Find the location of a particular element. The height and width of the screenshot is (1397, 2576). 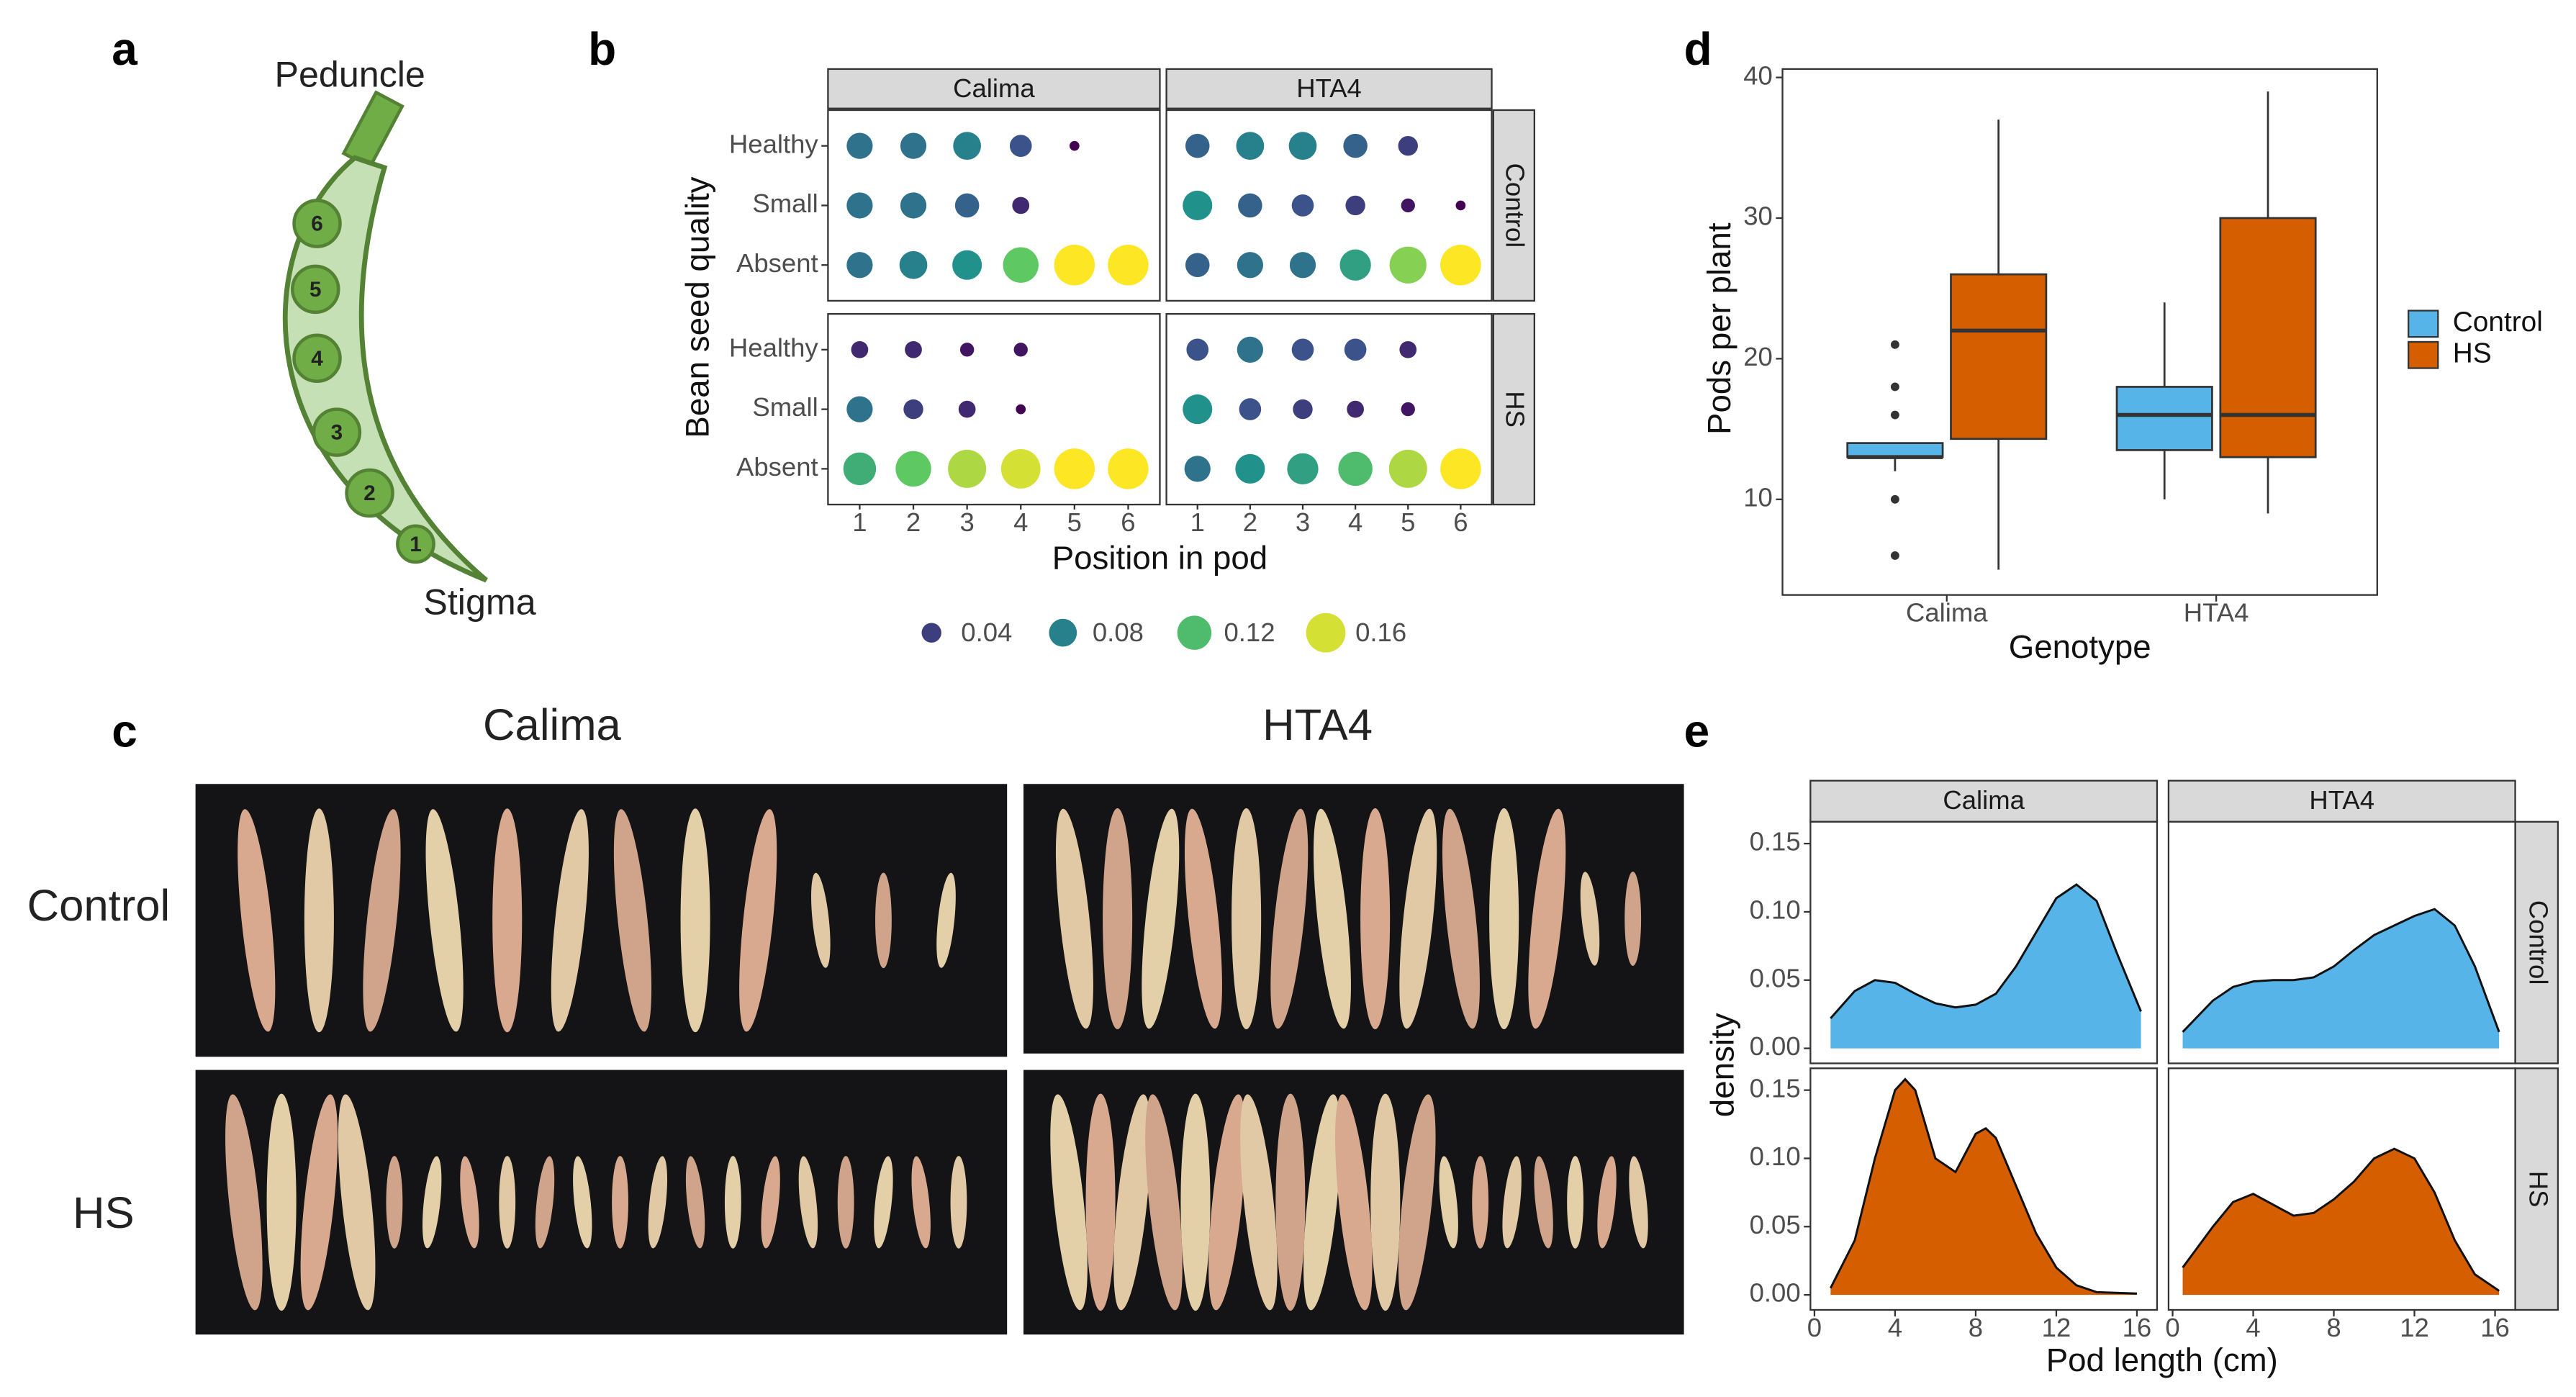

strip-label: Control is located at coordinates (2539, 942).